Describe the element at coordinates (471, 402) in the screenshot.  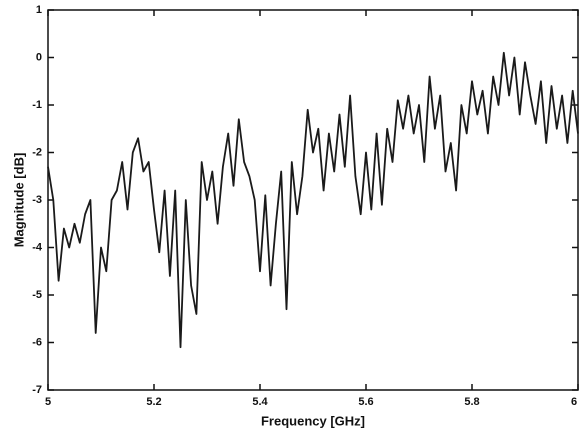
I see `x-tick-label: 5.8` at that location.